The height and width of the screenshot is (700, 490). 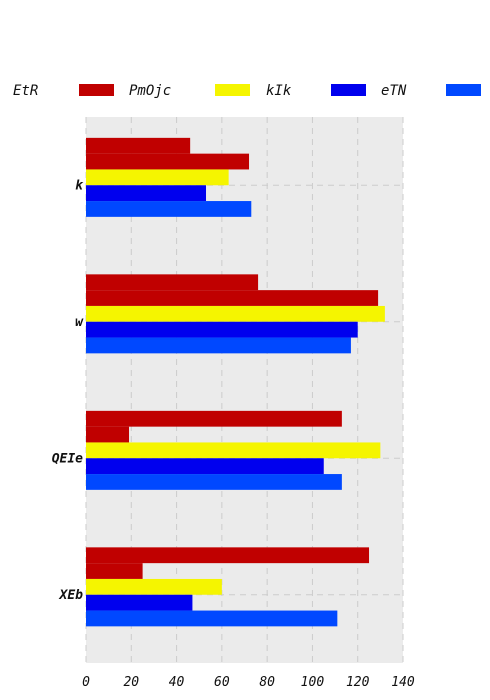 What do you see at coordinates (71, 595) in the screenshot?
I see `y-tick-label: XEb` at bounding box center [71, 595].